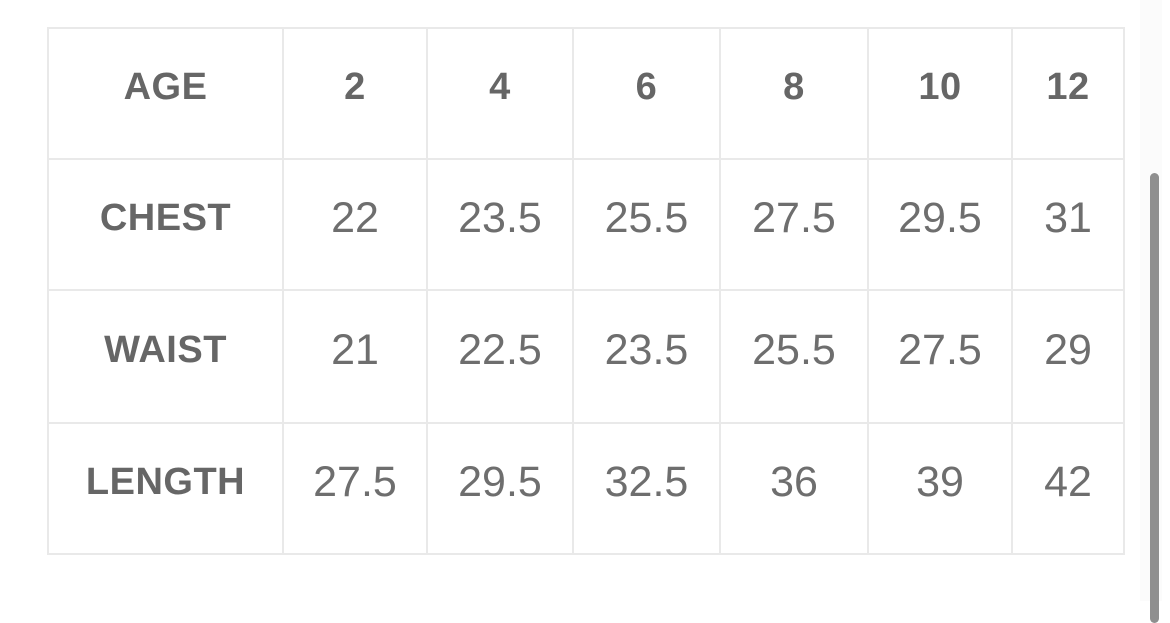 The height and width of the screenshot is (623, 1170). Describe the element at coordinates (1068, 356) in the screenshot. I see `waist-value-age-12: 29` at that location.